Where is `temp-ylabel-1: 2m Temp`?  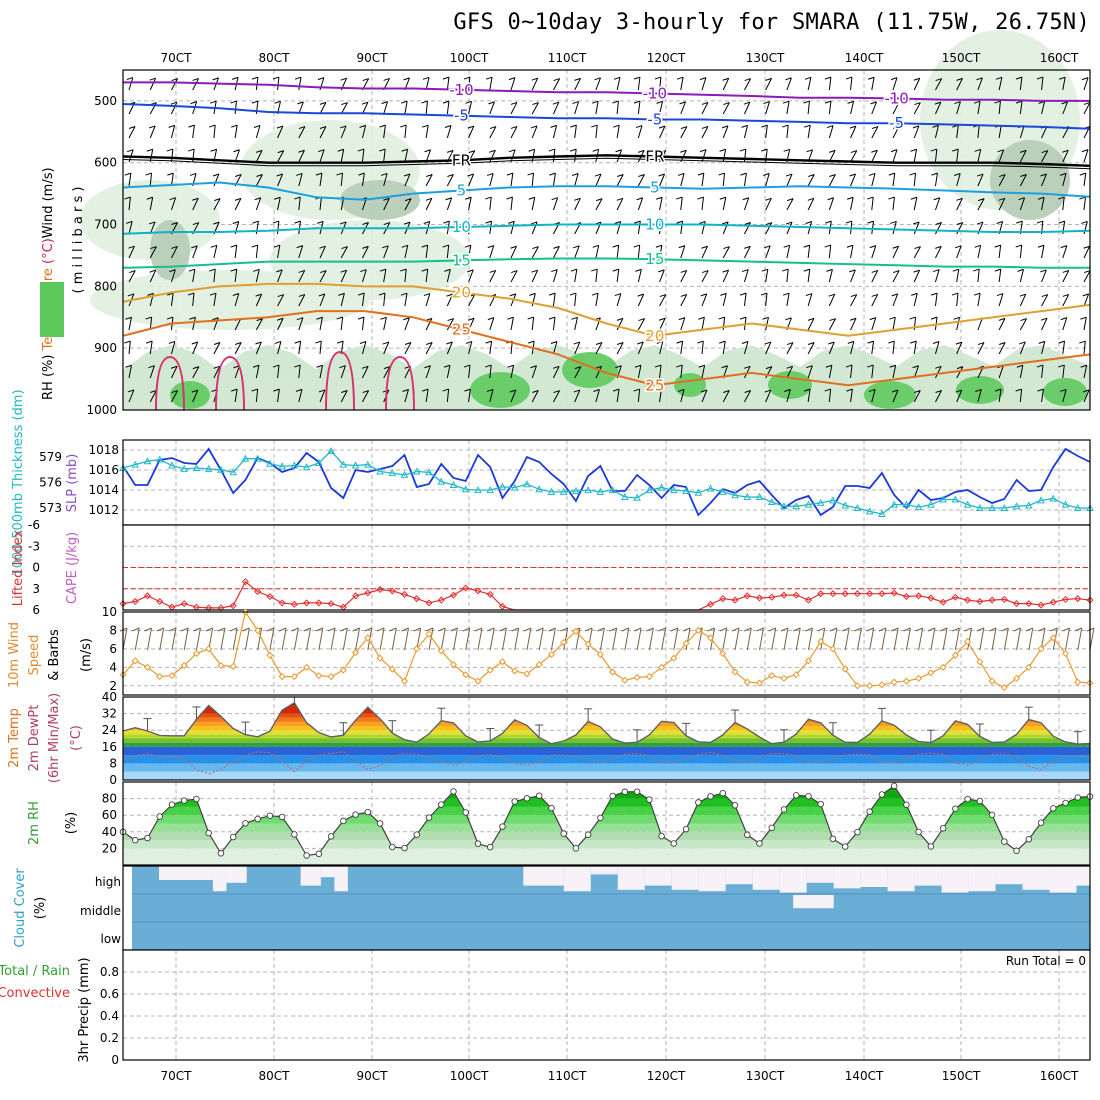 temp-ylabel-1: 2m Temp is located at coordinates (14, 738).